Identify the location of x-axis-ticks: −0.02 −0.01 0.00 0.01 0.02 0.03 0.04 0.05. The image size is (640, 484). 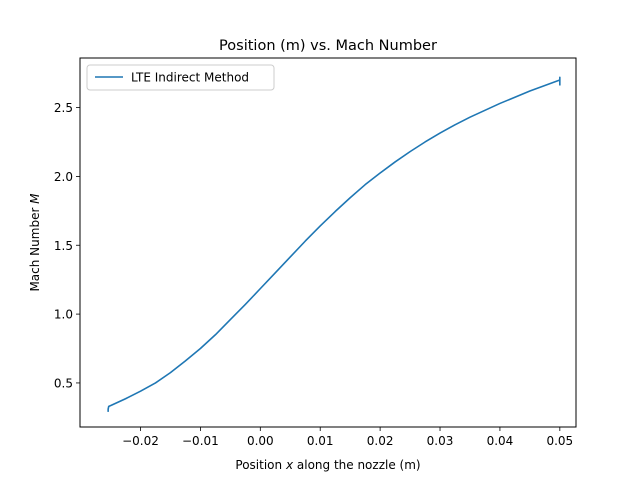
(347, 437).